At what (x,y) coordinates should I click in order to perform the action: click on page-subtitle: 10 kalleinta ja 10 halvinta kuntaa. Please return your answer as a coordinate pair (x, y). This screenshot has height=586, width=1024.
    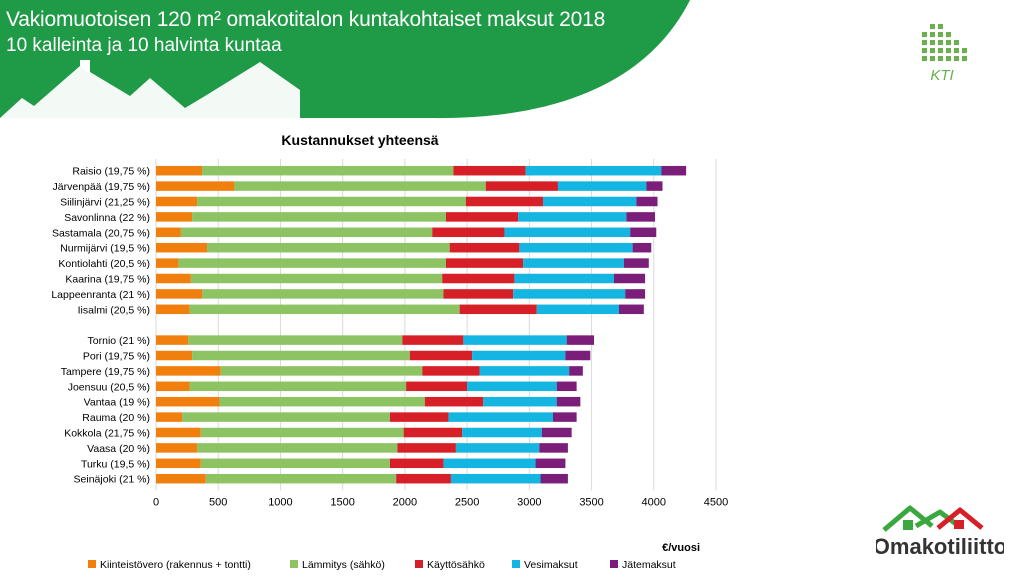
    Looking at the image, I should click on (144, 45).